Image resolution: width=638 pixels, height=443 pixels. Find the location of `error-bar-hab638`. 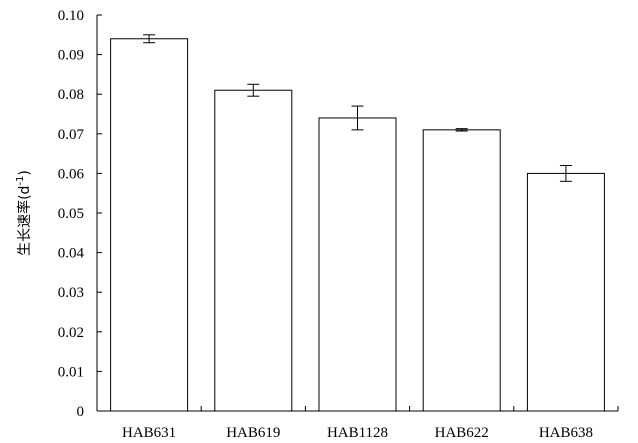

error-bar-hab638 is located at coordinates (565, 173).